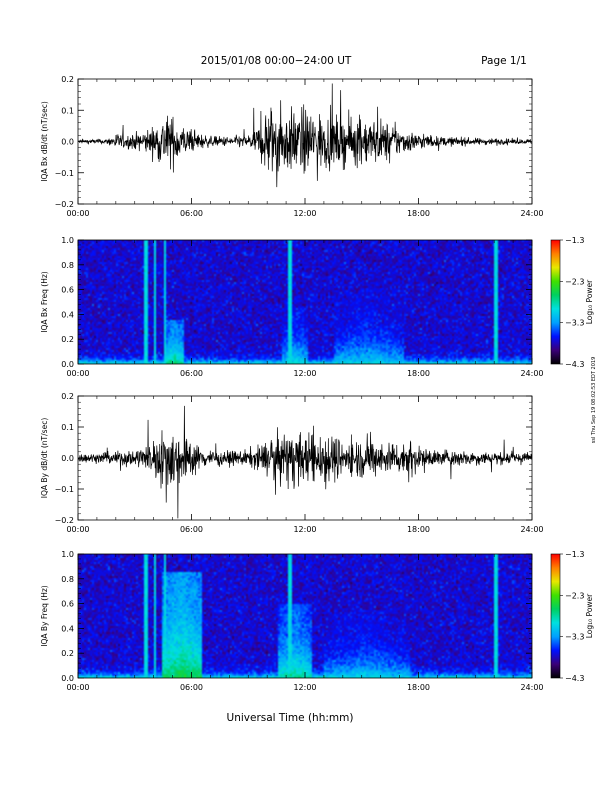 This screenshot has height=792, width=612. Describe the element at coordinates (290, 718) in the screenshot. I see `x-axis-label: Universal Time (hh:mm)` at that location.